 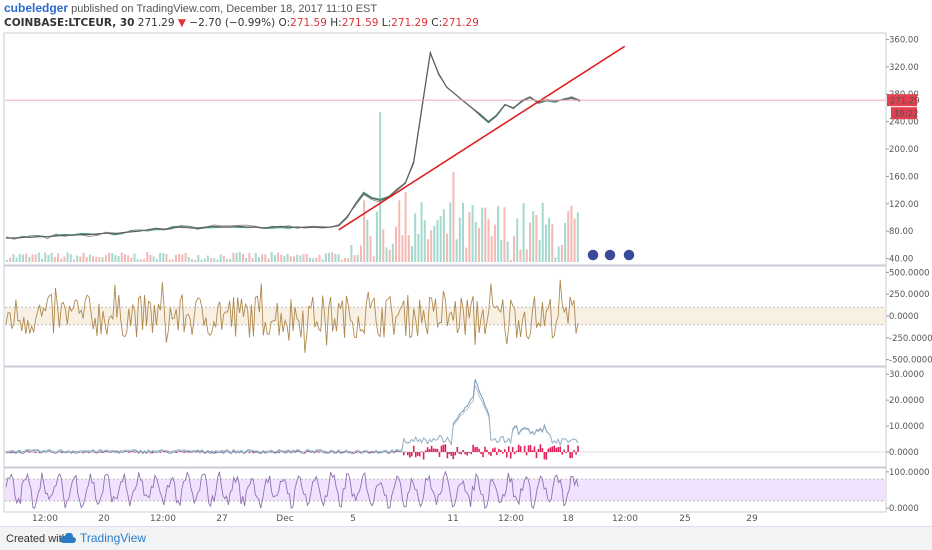 What do you see at coordinates (69, 23) in the screenshot?
I see `symbol-label: COINBASE:LTCEUR, 30` at bounding box center [69, 23].